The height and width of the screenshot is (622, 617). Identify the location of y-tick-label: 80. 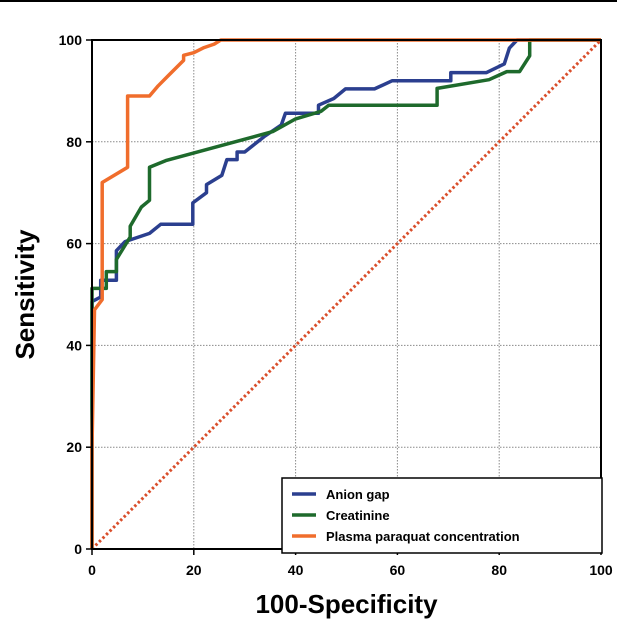
(74, 142).